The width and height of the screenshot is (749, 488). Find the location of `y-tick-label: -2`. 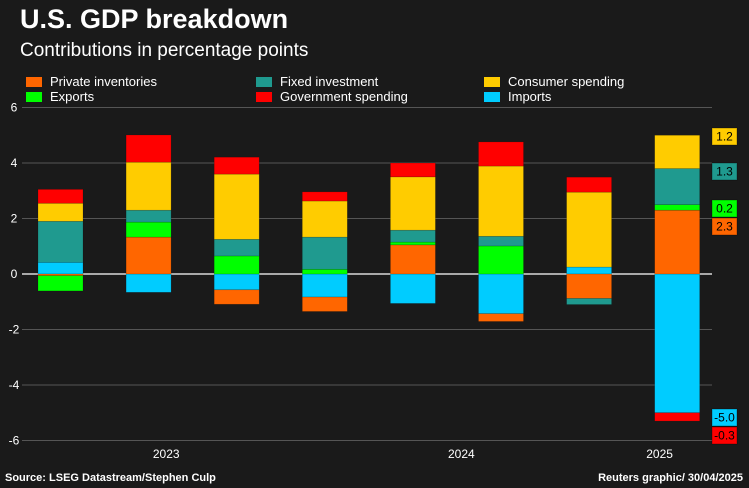

y-tick-label: -2 is located at coordinates (14, 330).